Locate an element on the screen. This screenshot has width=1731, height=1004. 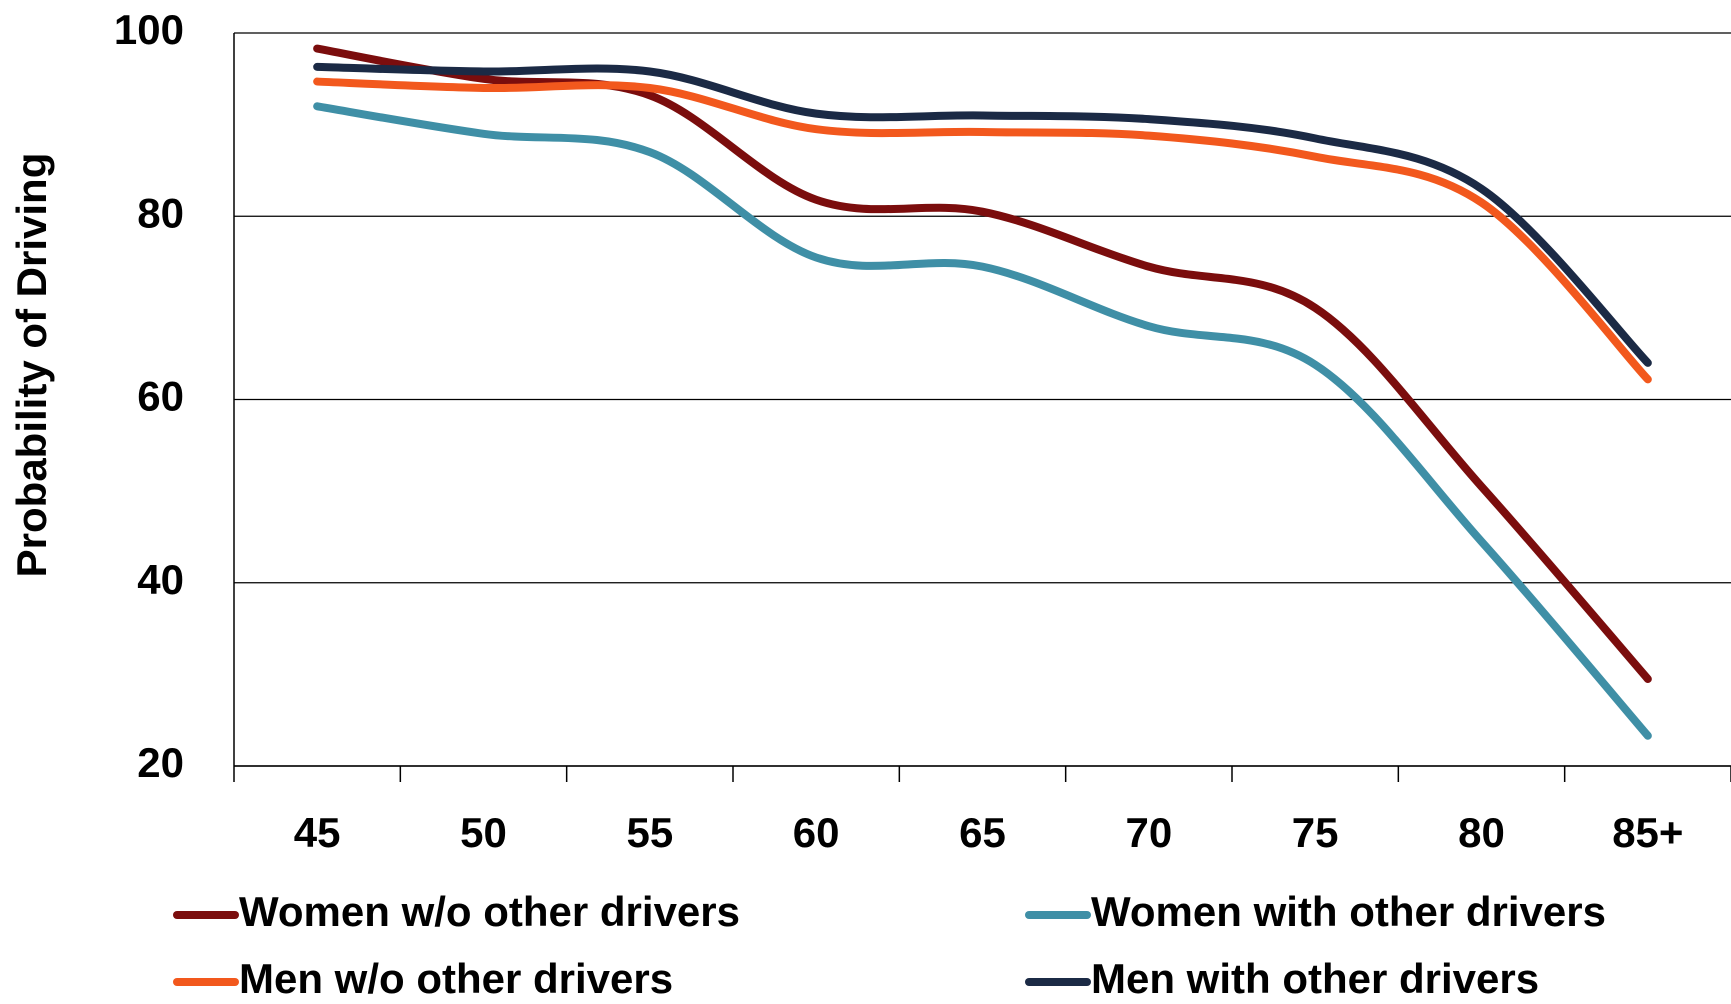
legend-label: Women with other drivers is located at coordinates (1348, 911).